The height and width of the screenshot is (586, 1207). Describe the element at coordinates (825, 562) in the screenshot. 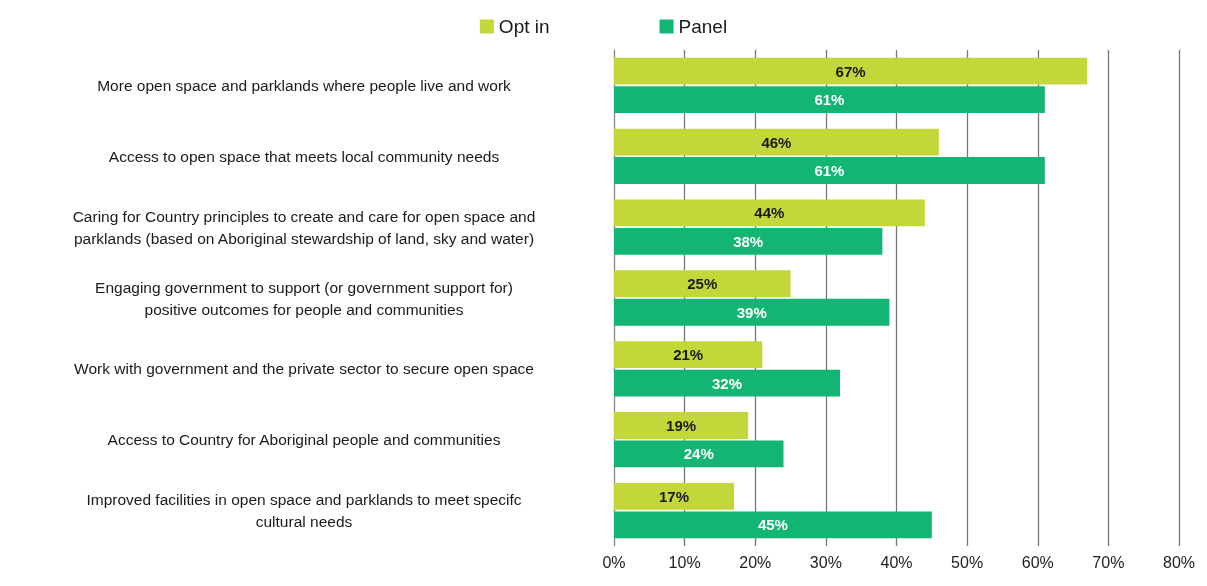

I see `x-tick-label: 30%` at that location.